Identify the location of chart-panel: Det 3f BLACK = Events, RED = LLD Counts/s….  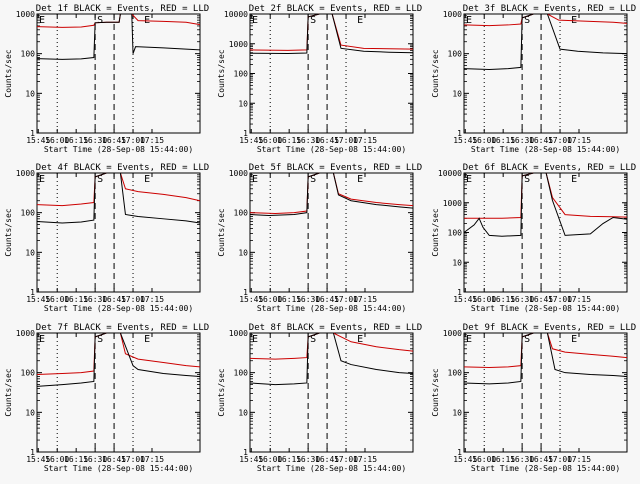
(533, 79).